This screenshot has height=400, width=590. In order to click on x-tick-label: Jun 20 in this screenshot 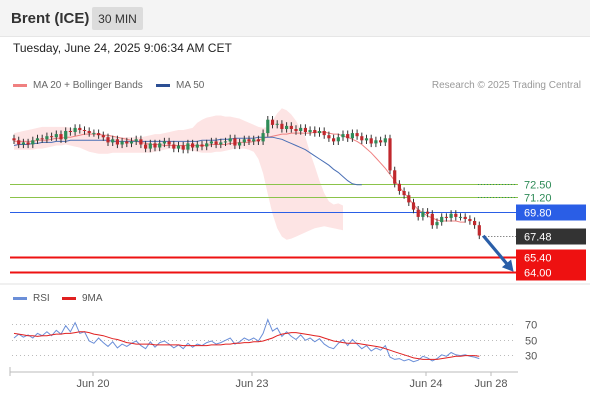, I will do `click(92, 384)`.